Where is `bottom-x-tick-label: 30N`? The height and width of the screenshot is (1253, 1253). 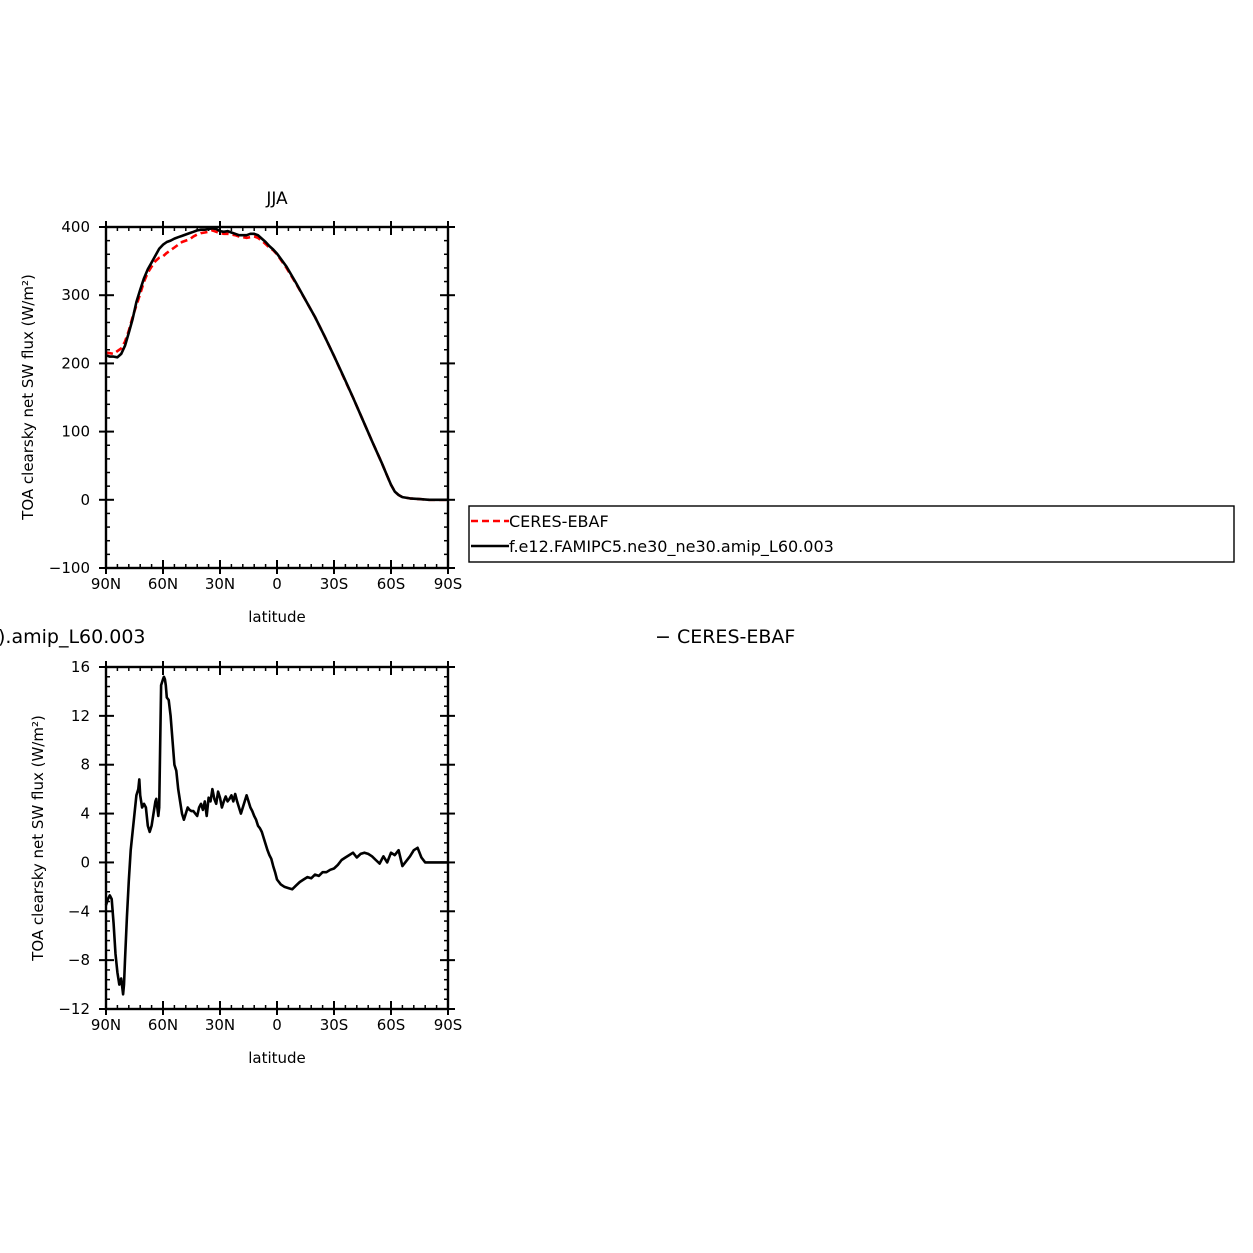 bottom-x-tick-label: 30N is located at coordinates (220, 1025).